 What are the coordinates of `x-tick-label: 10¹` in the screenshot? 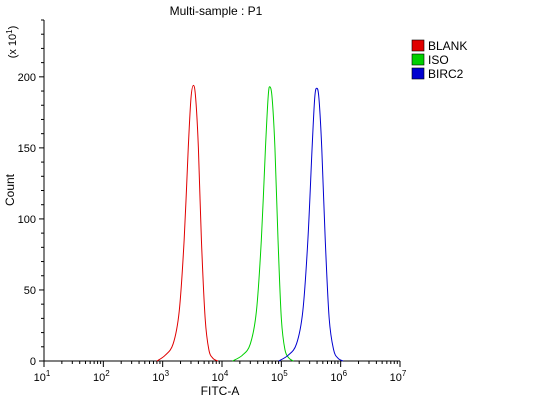 It's located at (42, 376).